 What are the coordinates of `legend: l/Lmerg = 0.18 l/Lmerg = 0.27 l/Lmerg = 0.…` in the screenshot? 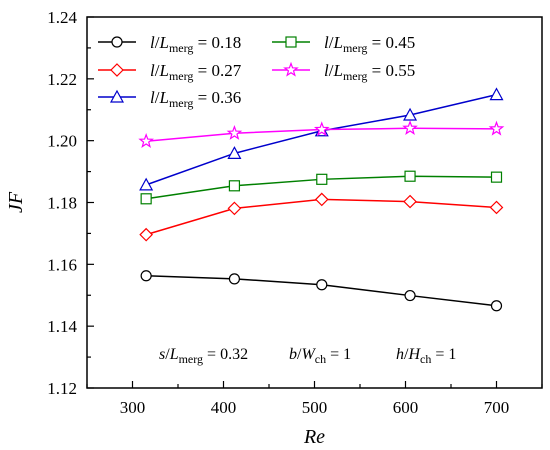 It's located at (256, 71).